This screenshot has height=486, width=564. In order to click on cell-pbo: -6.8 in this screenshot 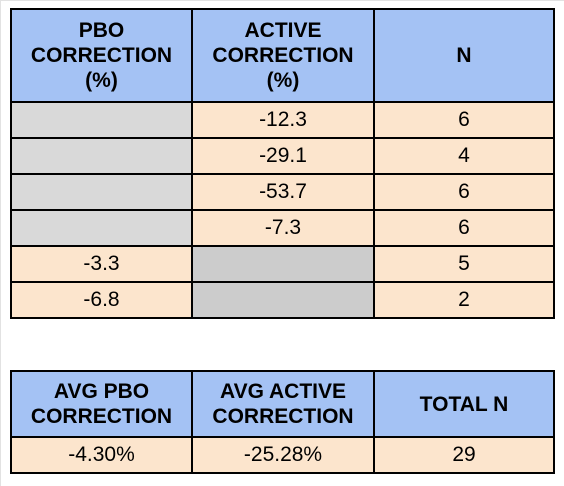, I will do `click(101, 300)`.